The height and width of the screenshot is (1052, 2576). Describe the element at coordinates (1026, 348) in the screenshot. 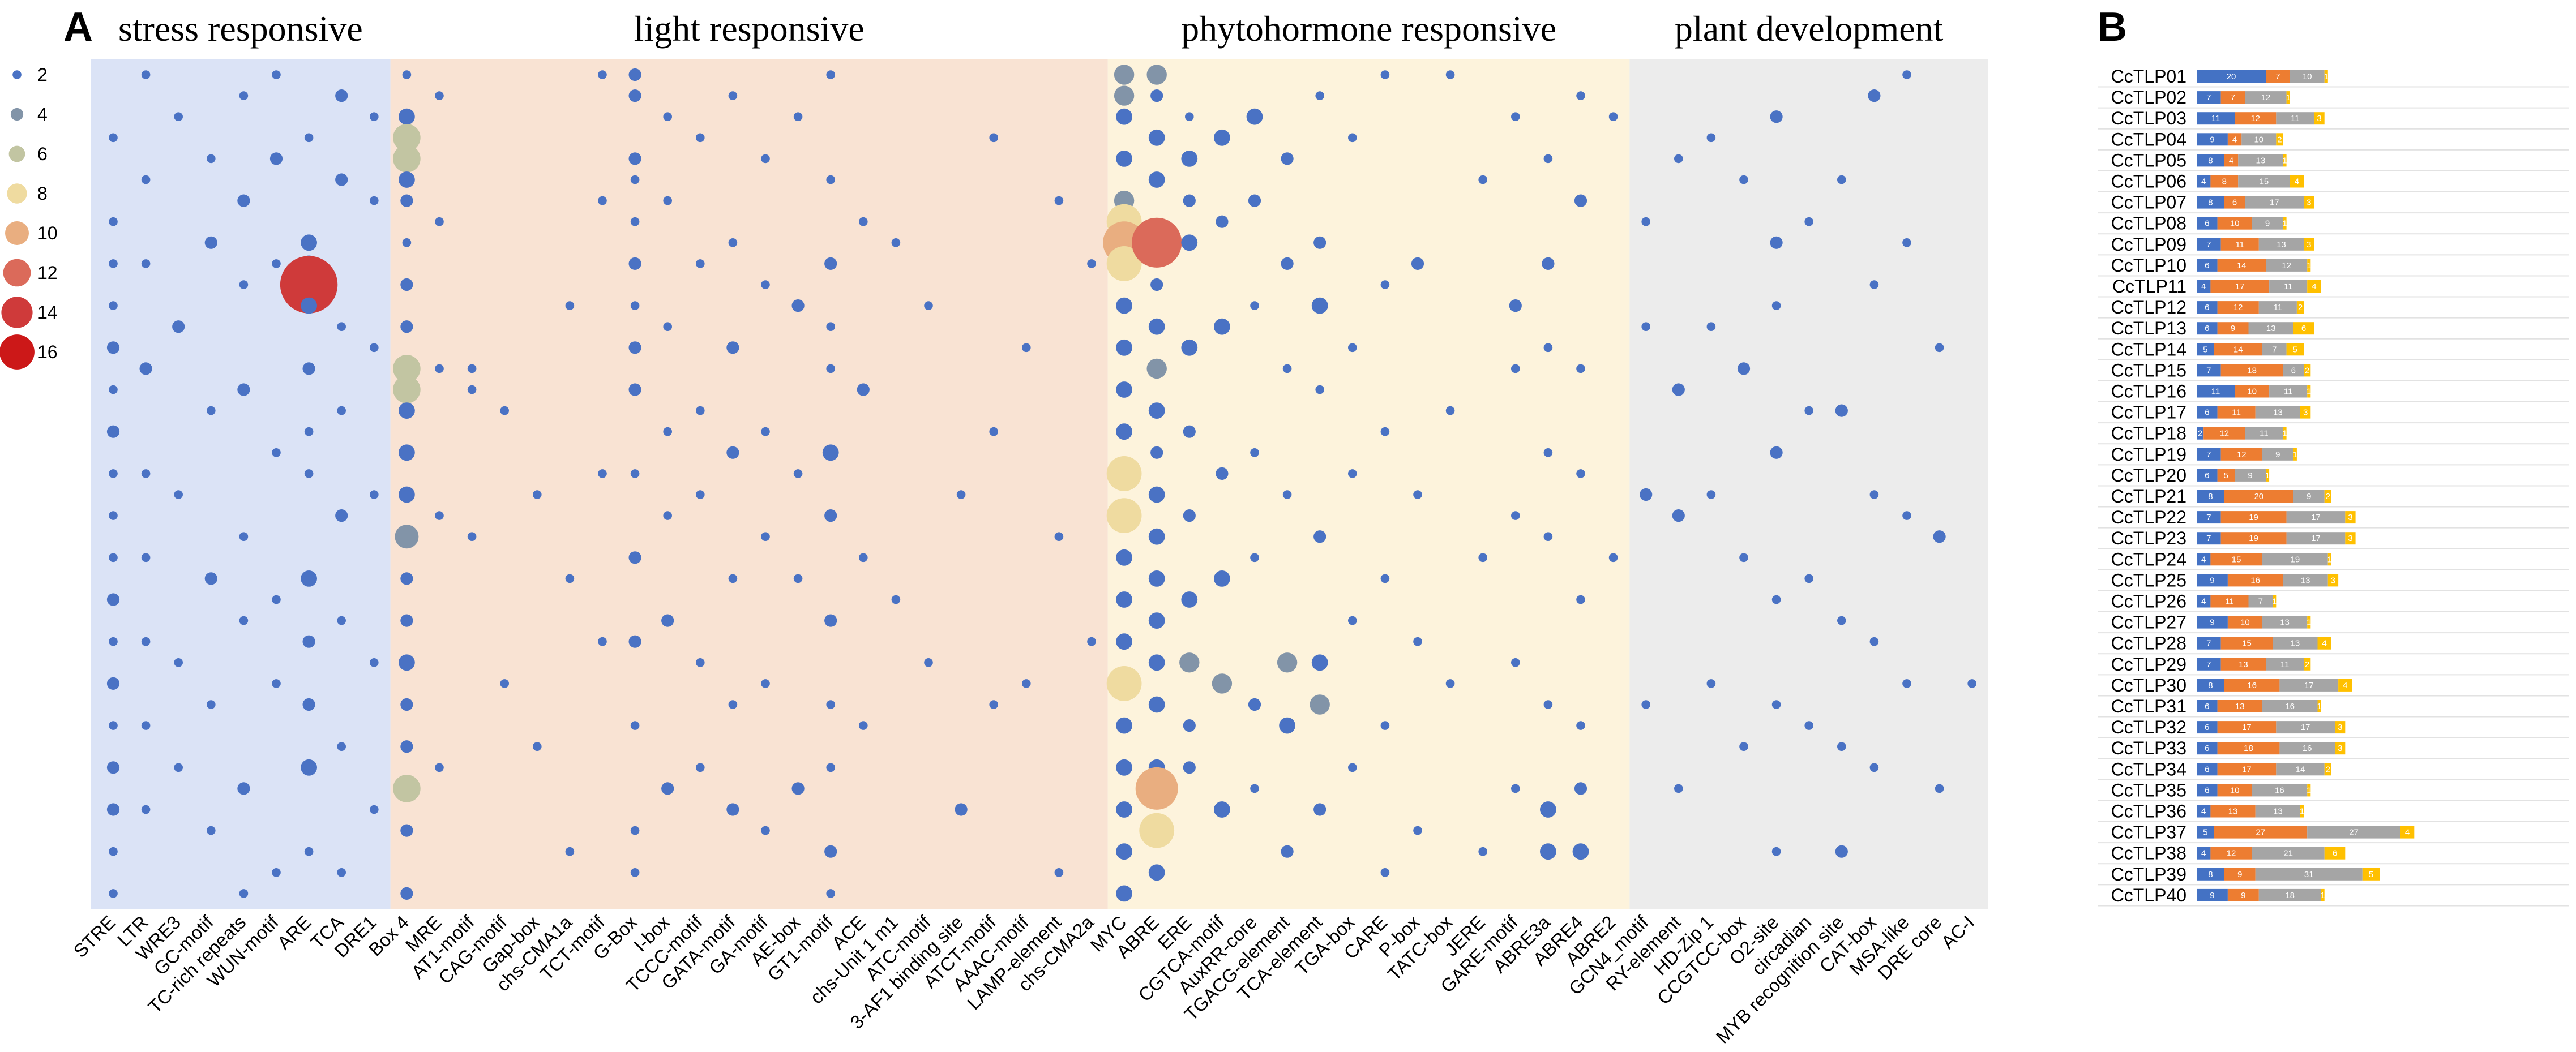

I see `dot-aaac-motif-cctlp14` at that location.